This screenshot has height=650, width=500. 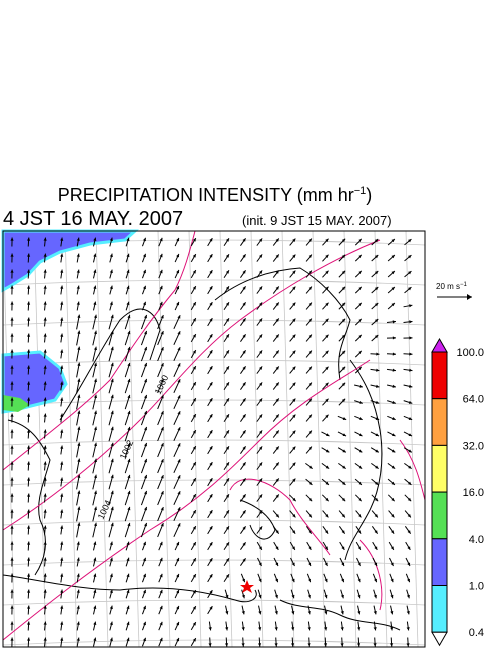 What do you see at coordinates (439, 639) in the screenshot?
I see `colorbar-under` at bounding box center [439, 639].